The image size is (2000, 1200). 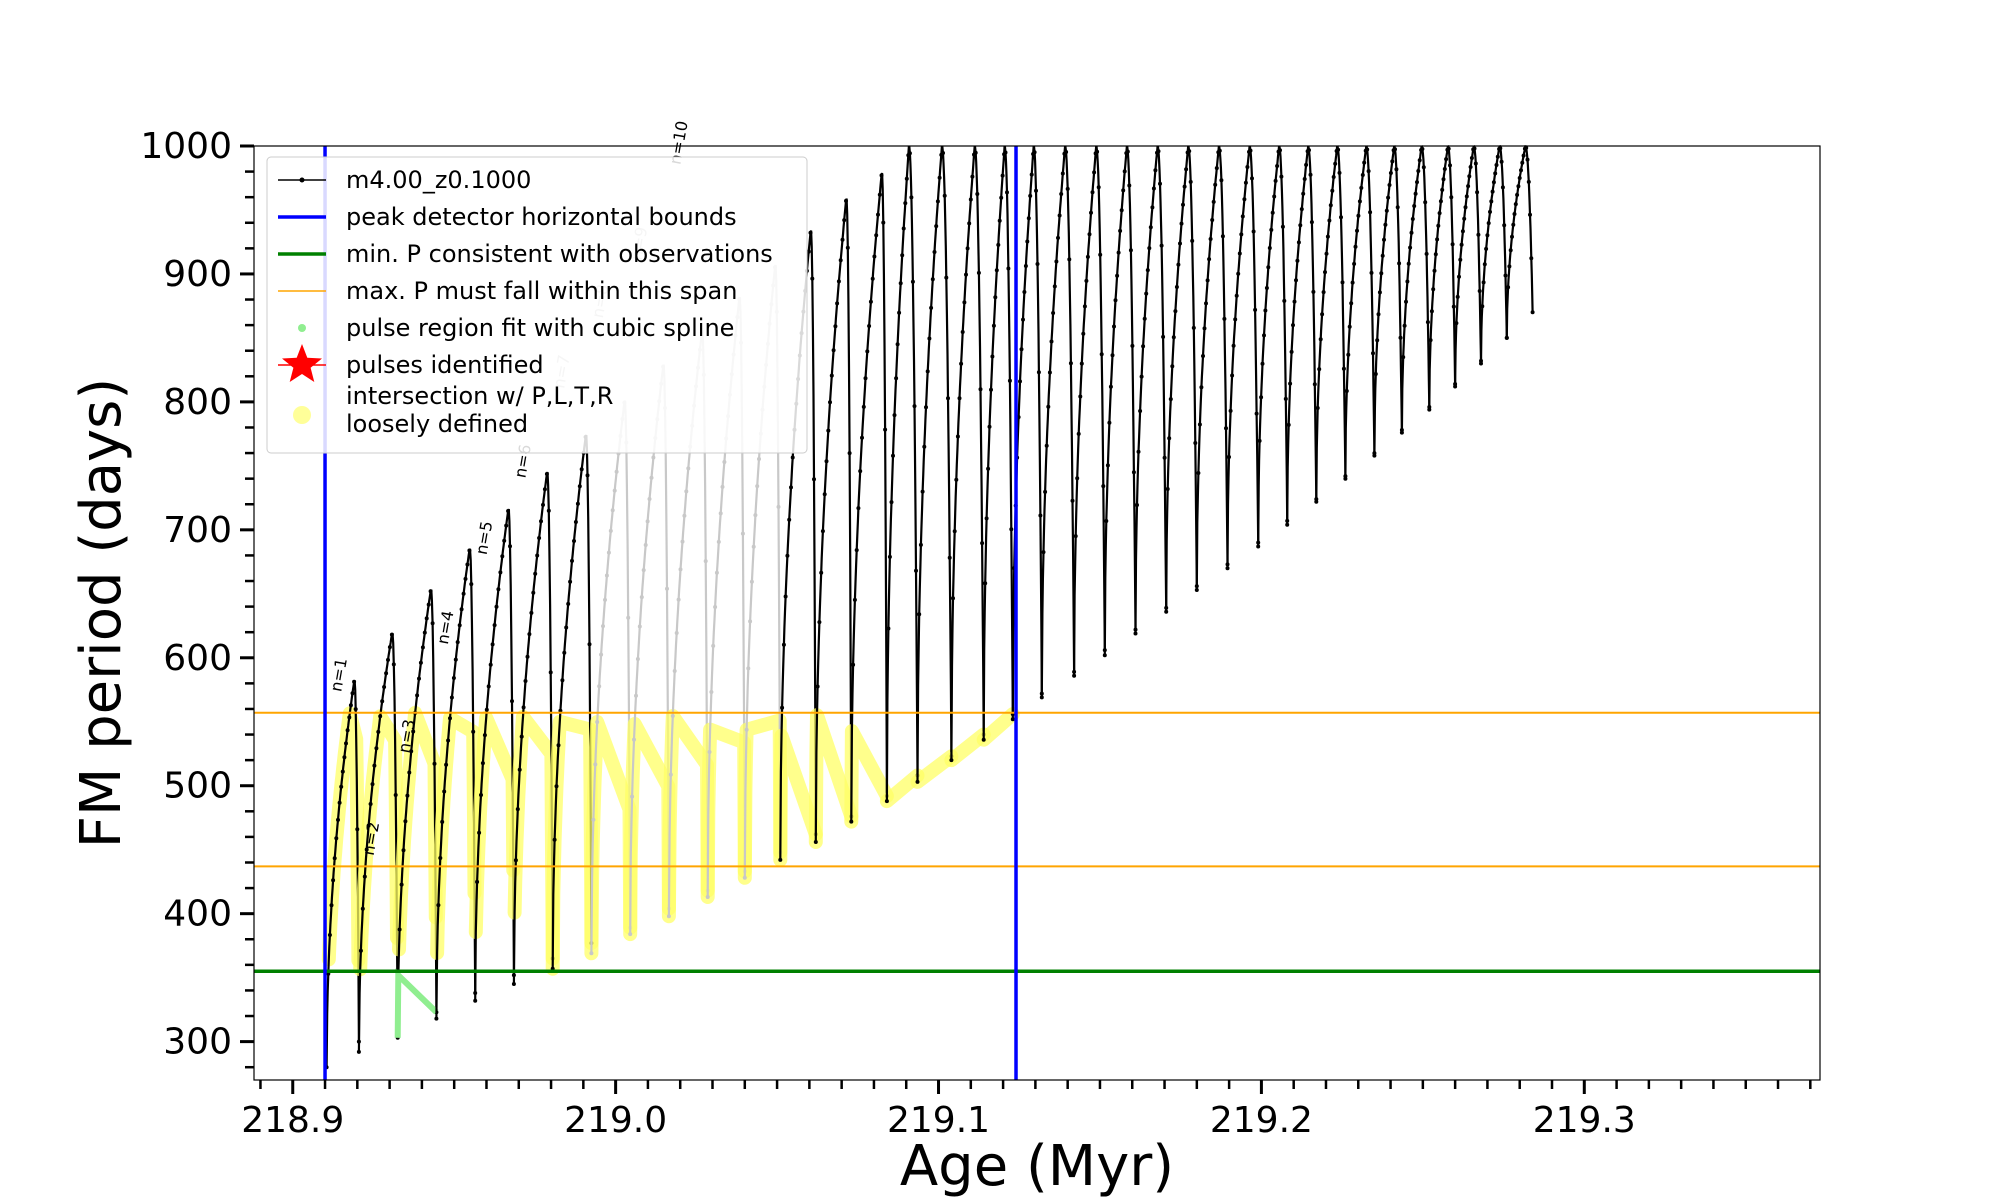 I want to click on legend-item: peak detector horizontal bounds, so click(x=507, y=217).